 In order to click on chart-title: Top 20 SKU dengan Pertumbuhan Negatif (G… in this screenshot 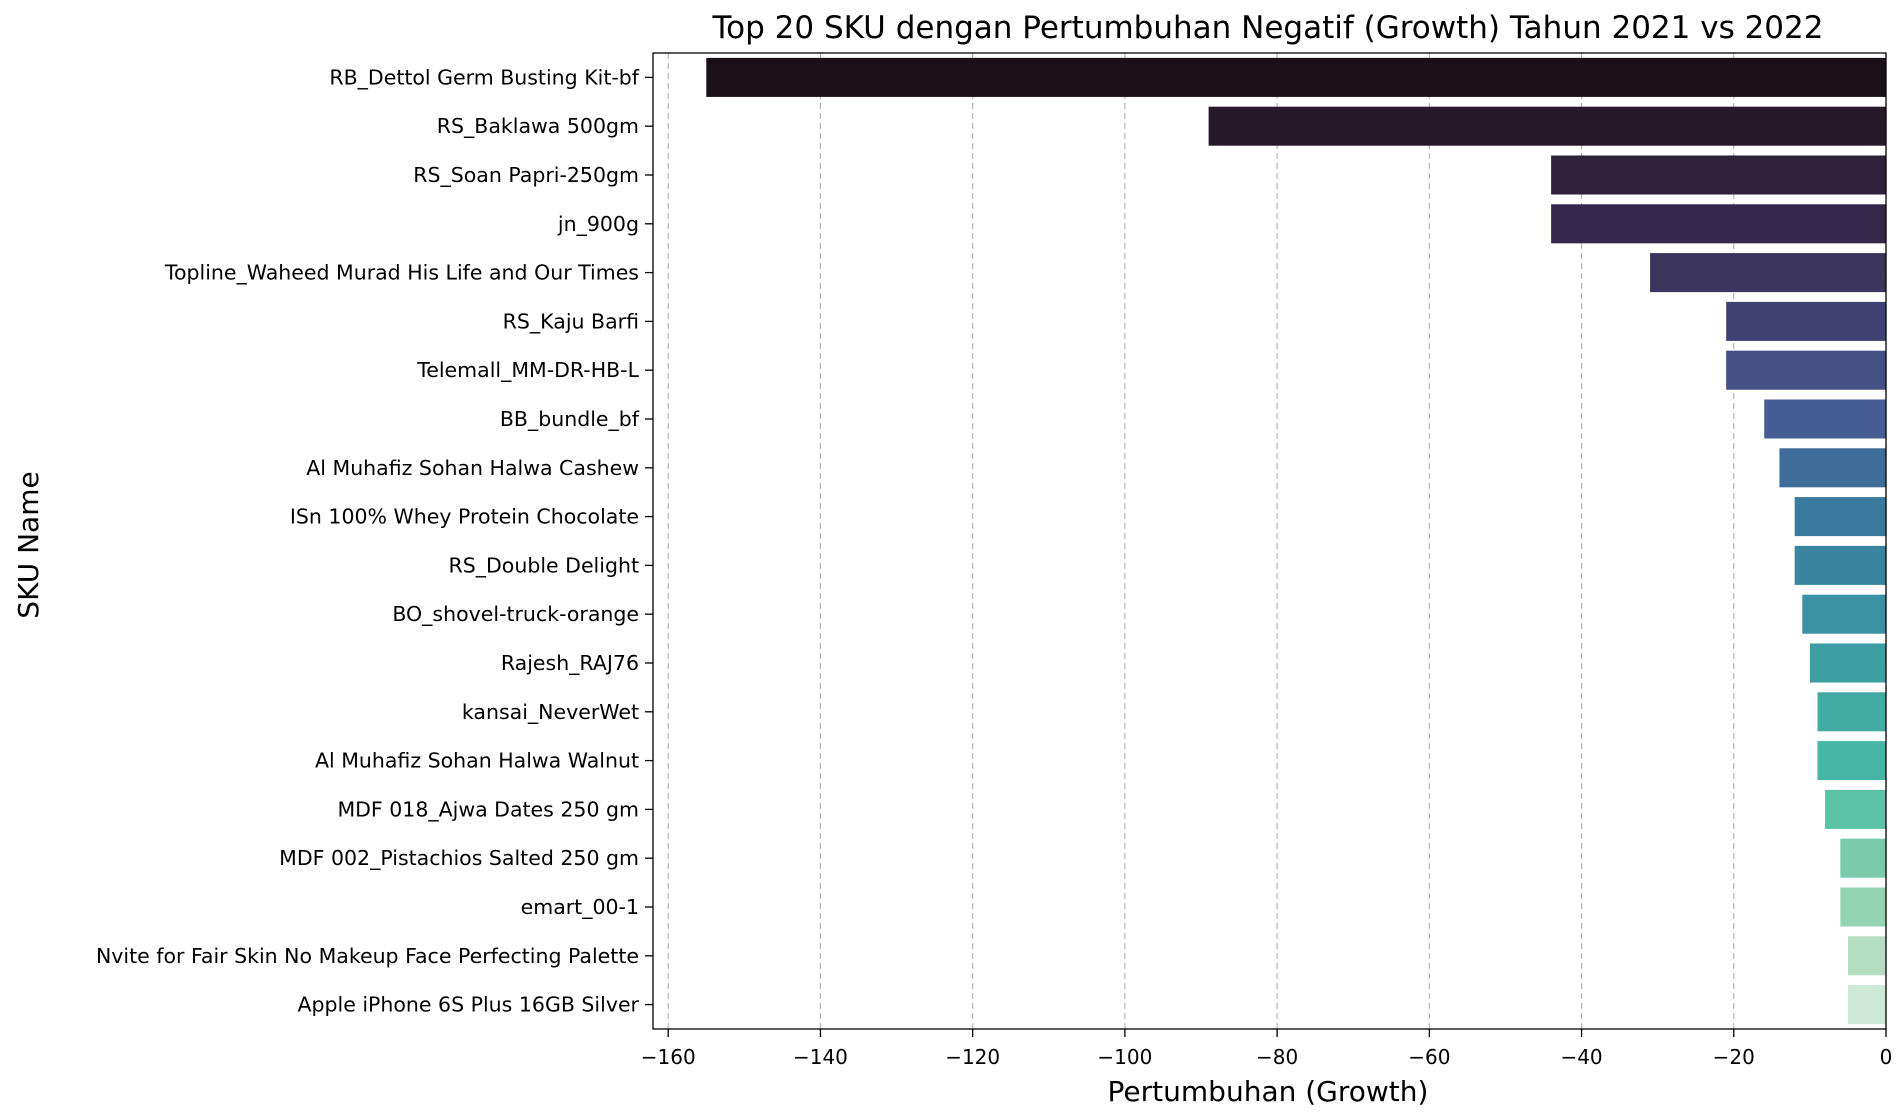, I will do `click(1268, 28)`.